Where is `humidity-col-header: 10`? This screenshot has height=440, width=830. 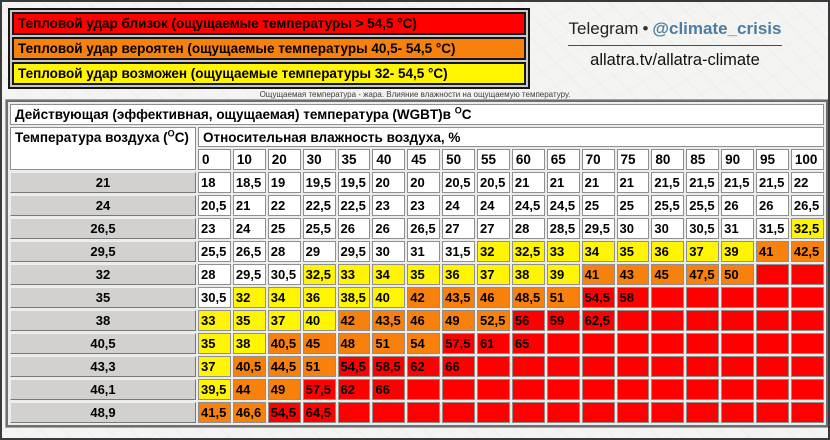
humidity-col-header: 10 is located at coordinates (249, 159).